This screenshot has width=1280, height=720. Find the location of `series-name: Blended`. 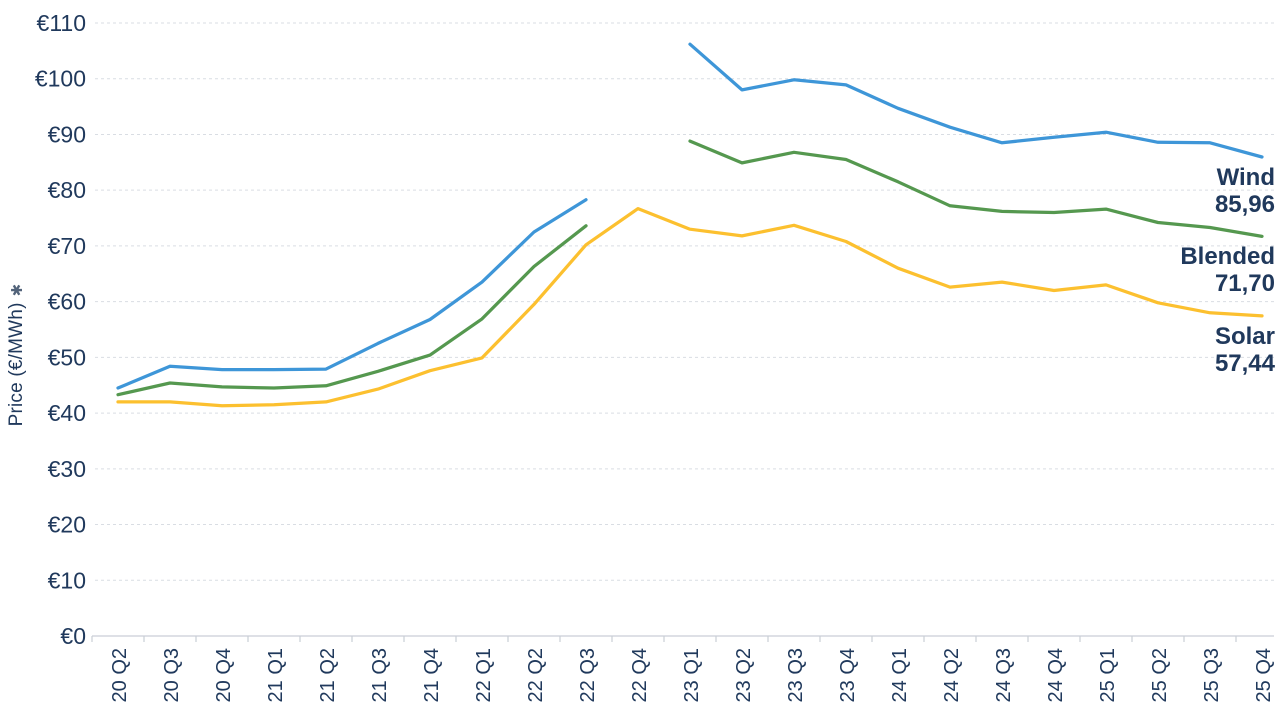

series-name: Blended is located at coordinates (1227, 257).